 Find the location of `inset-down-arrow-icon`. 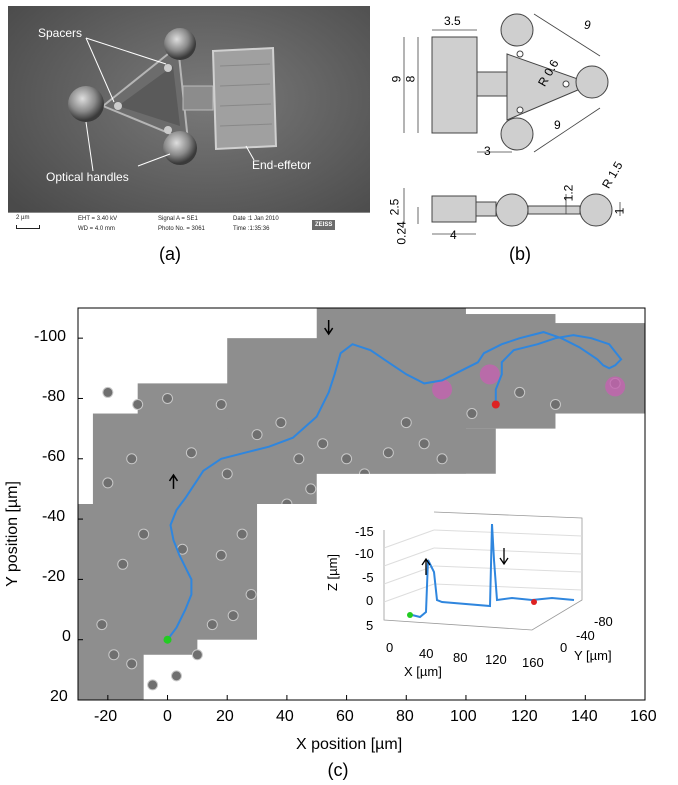

inset-down-arrow-icon is located at coordinates (504, 557).